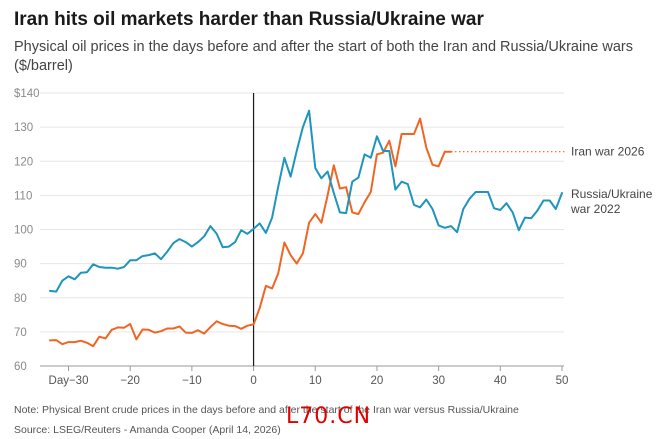  Describe the element at coordinates (69, 381) in the screenshot. I see `x-tick-label: Day−30` at that location.